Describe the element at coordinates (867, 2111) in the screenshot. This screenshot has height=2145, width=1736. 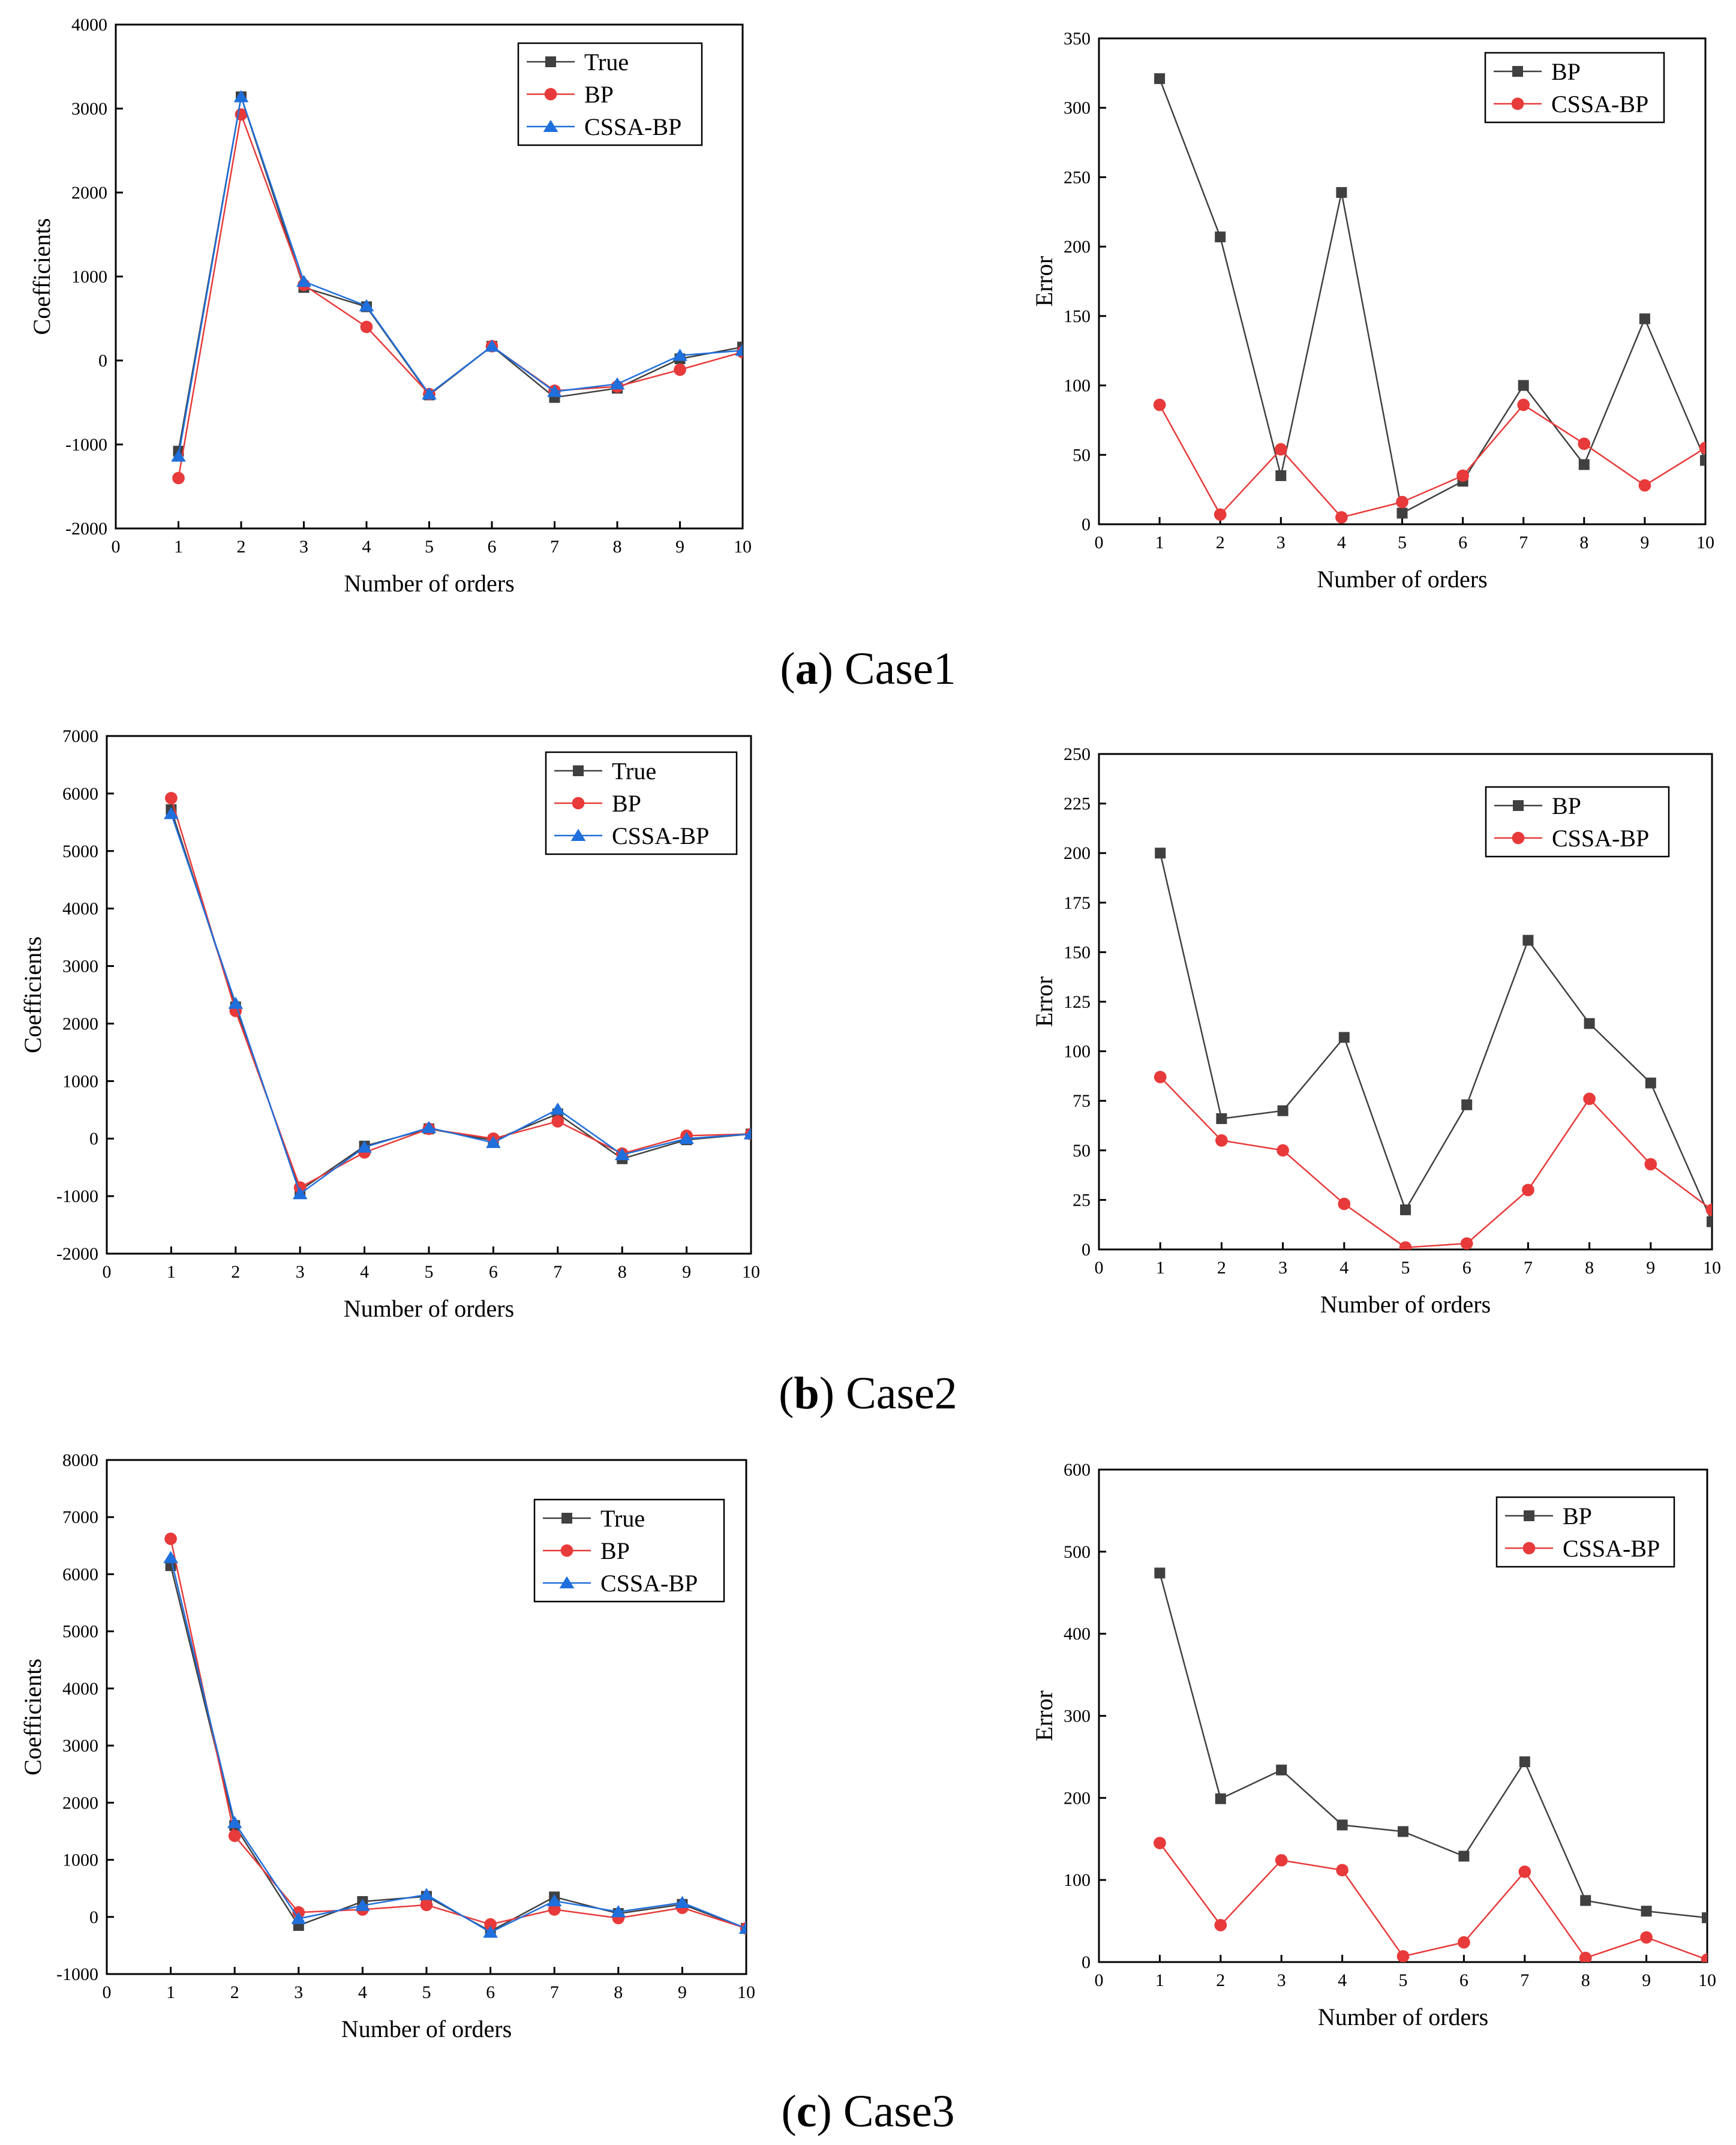
I see `caption: (c) Case3` at that location.